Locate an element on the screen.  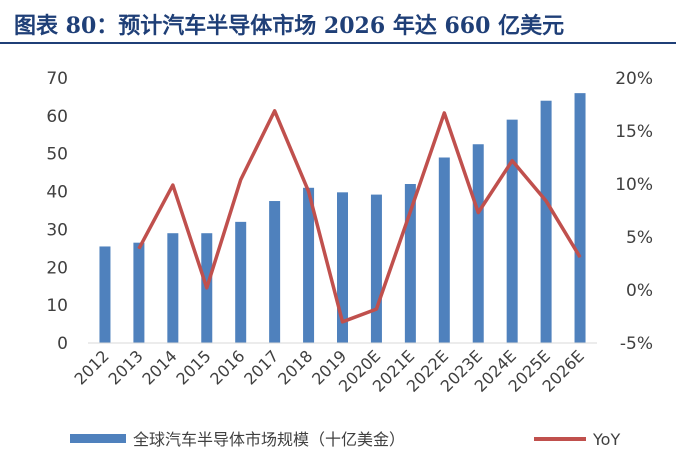
left-tick-label: 70 is located at coordinates (57, 79).